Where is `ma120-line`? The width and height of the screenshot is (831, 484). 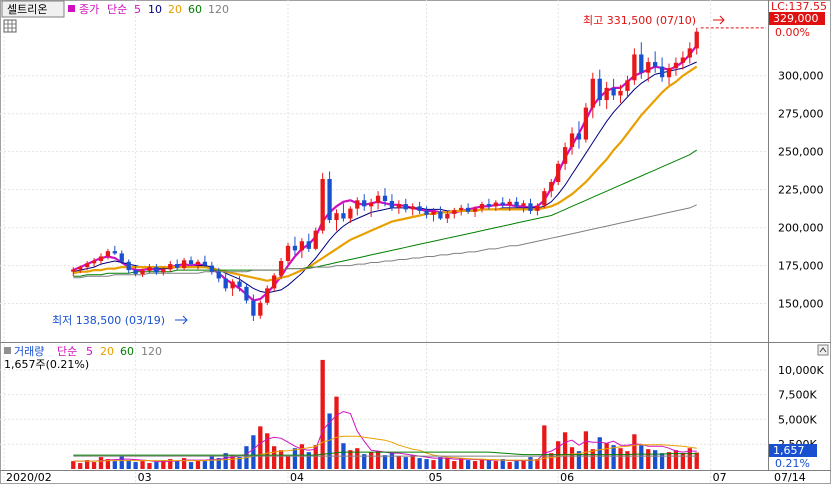
ma120-line is located at coordinates (385, 241).